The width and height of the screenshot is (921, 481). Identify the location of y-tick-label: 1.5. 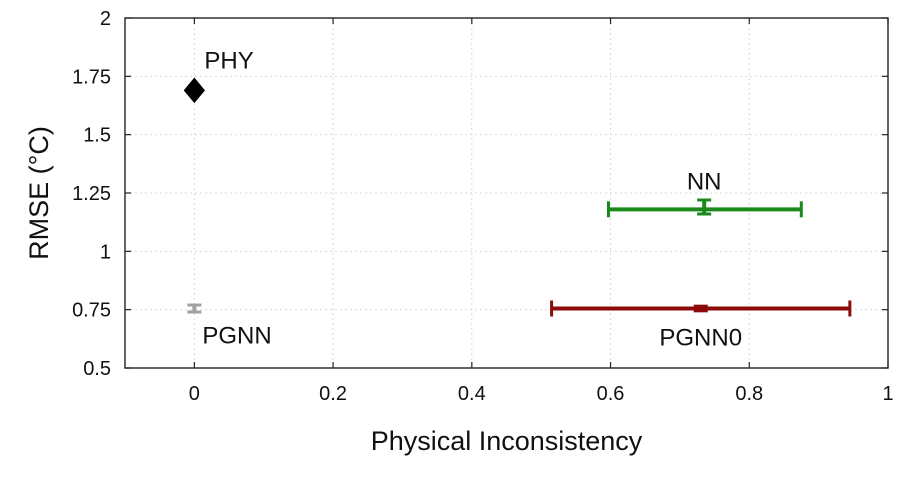
(97, 136).